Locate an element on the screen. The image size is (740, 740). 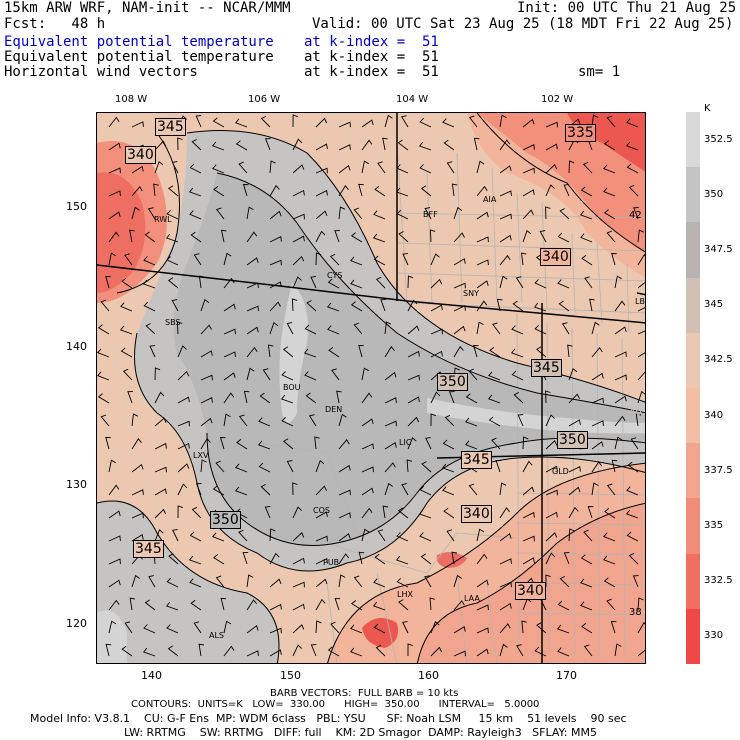
colorbar-swatch is located at coordinates (693, 140).